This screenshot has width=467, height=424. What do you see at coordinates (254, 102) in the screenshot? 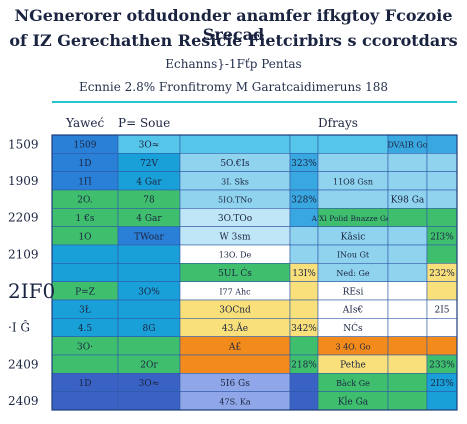
I see `header-rule` at bounding box center [254, 102].